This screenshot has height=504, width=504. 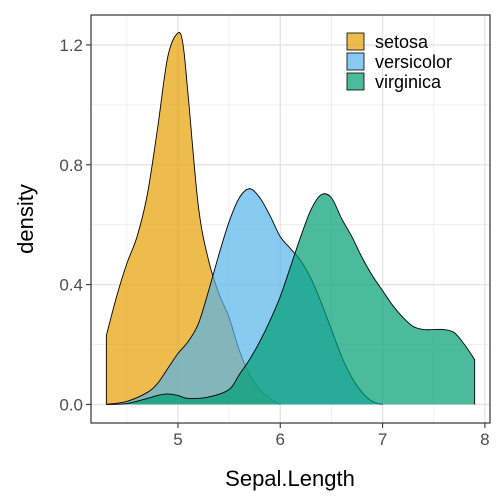 I want to click on y-tick-label: 0.4, so click(x=71, y=285).